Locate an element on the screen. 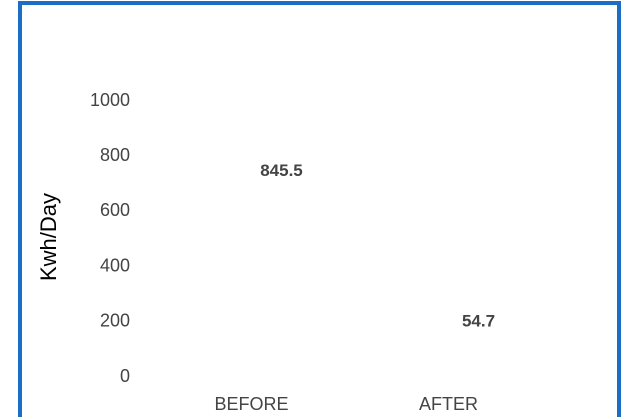 The width and height of the screenshot is (623, 417). value-label: 845.5 is located at coordinates (281, 170).